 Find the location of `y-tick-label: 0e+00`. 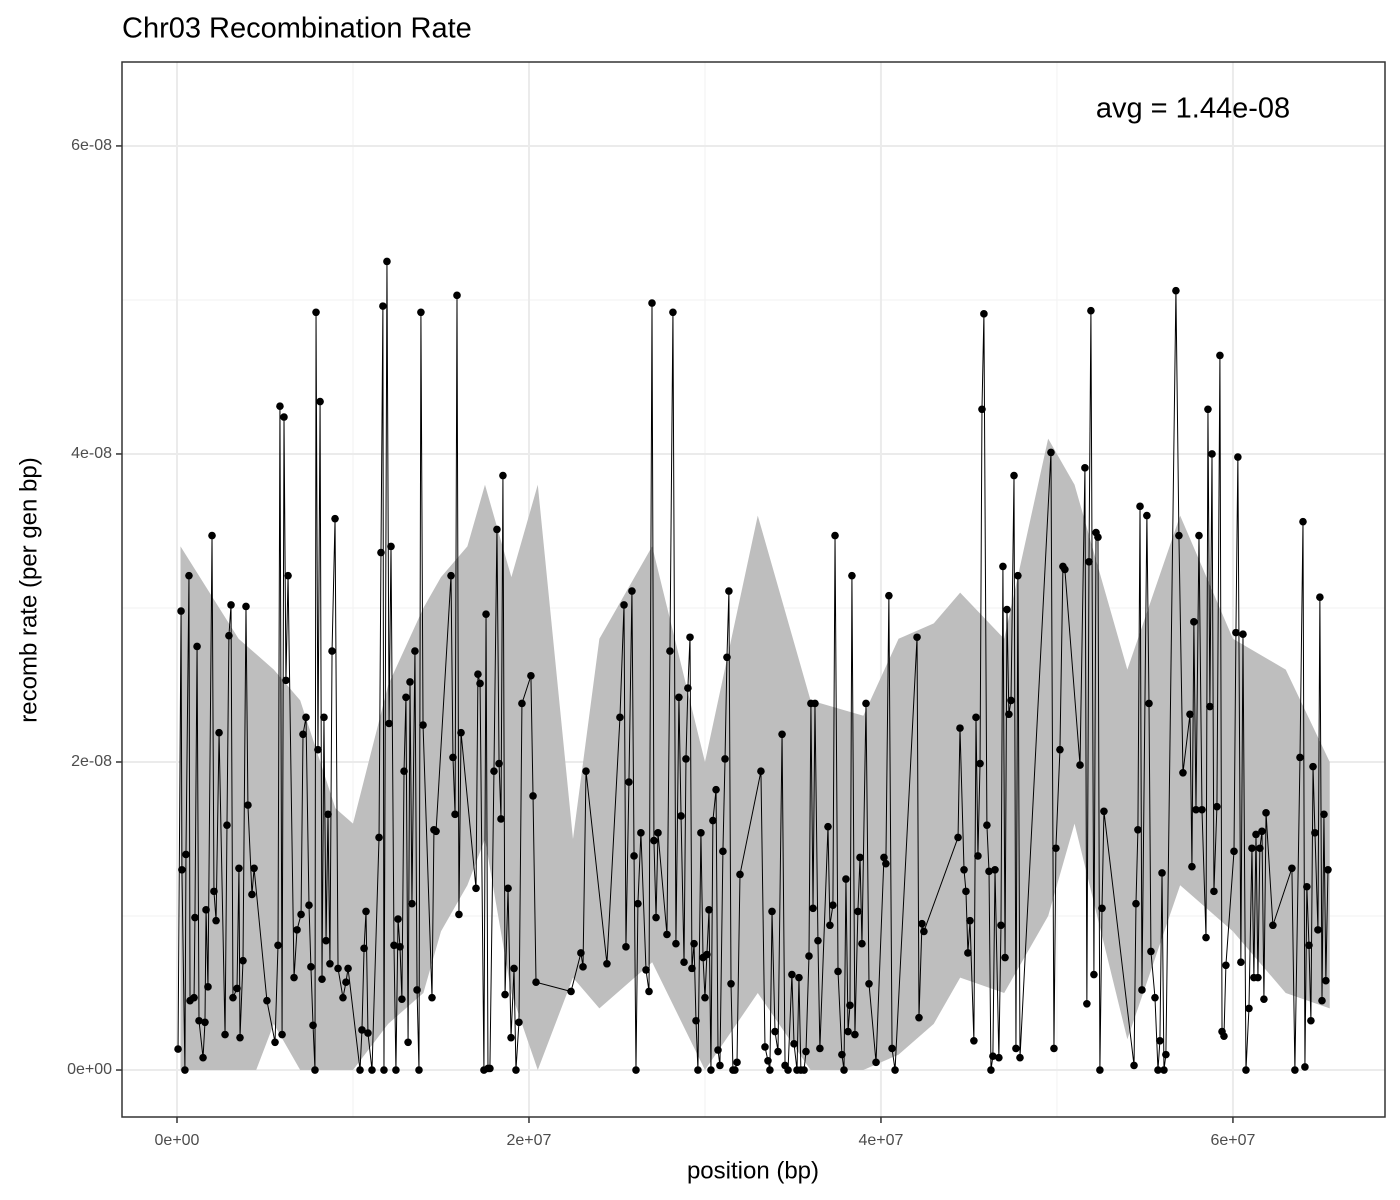

y-tick-label: 0e+00 is located at coordinates (89, 1069).